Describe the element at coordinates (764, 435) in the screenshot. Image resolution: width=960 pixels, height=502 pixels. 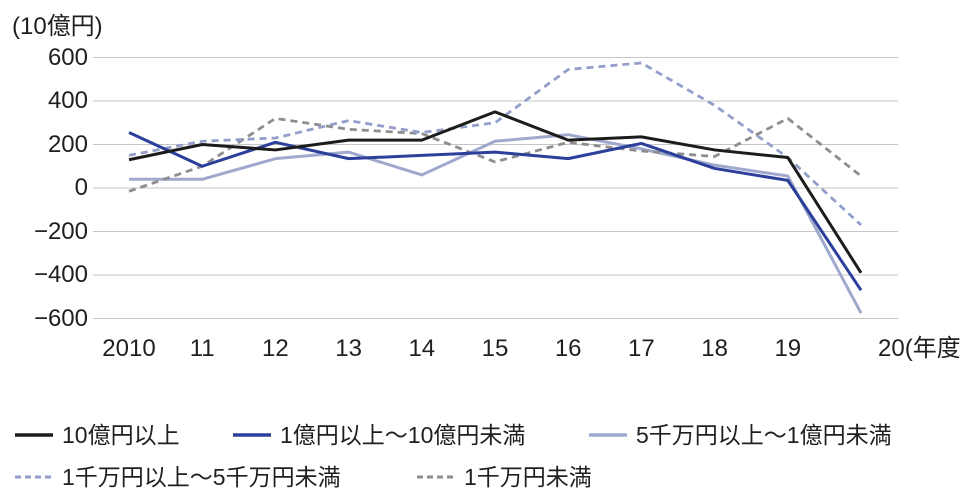
I see `legend-label: 5千万円以上〜1億円未満` at that location.